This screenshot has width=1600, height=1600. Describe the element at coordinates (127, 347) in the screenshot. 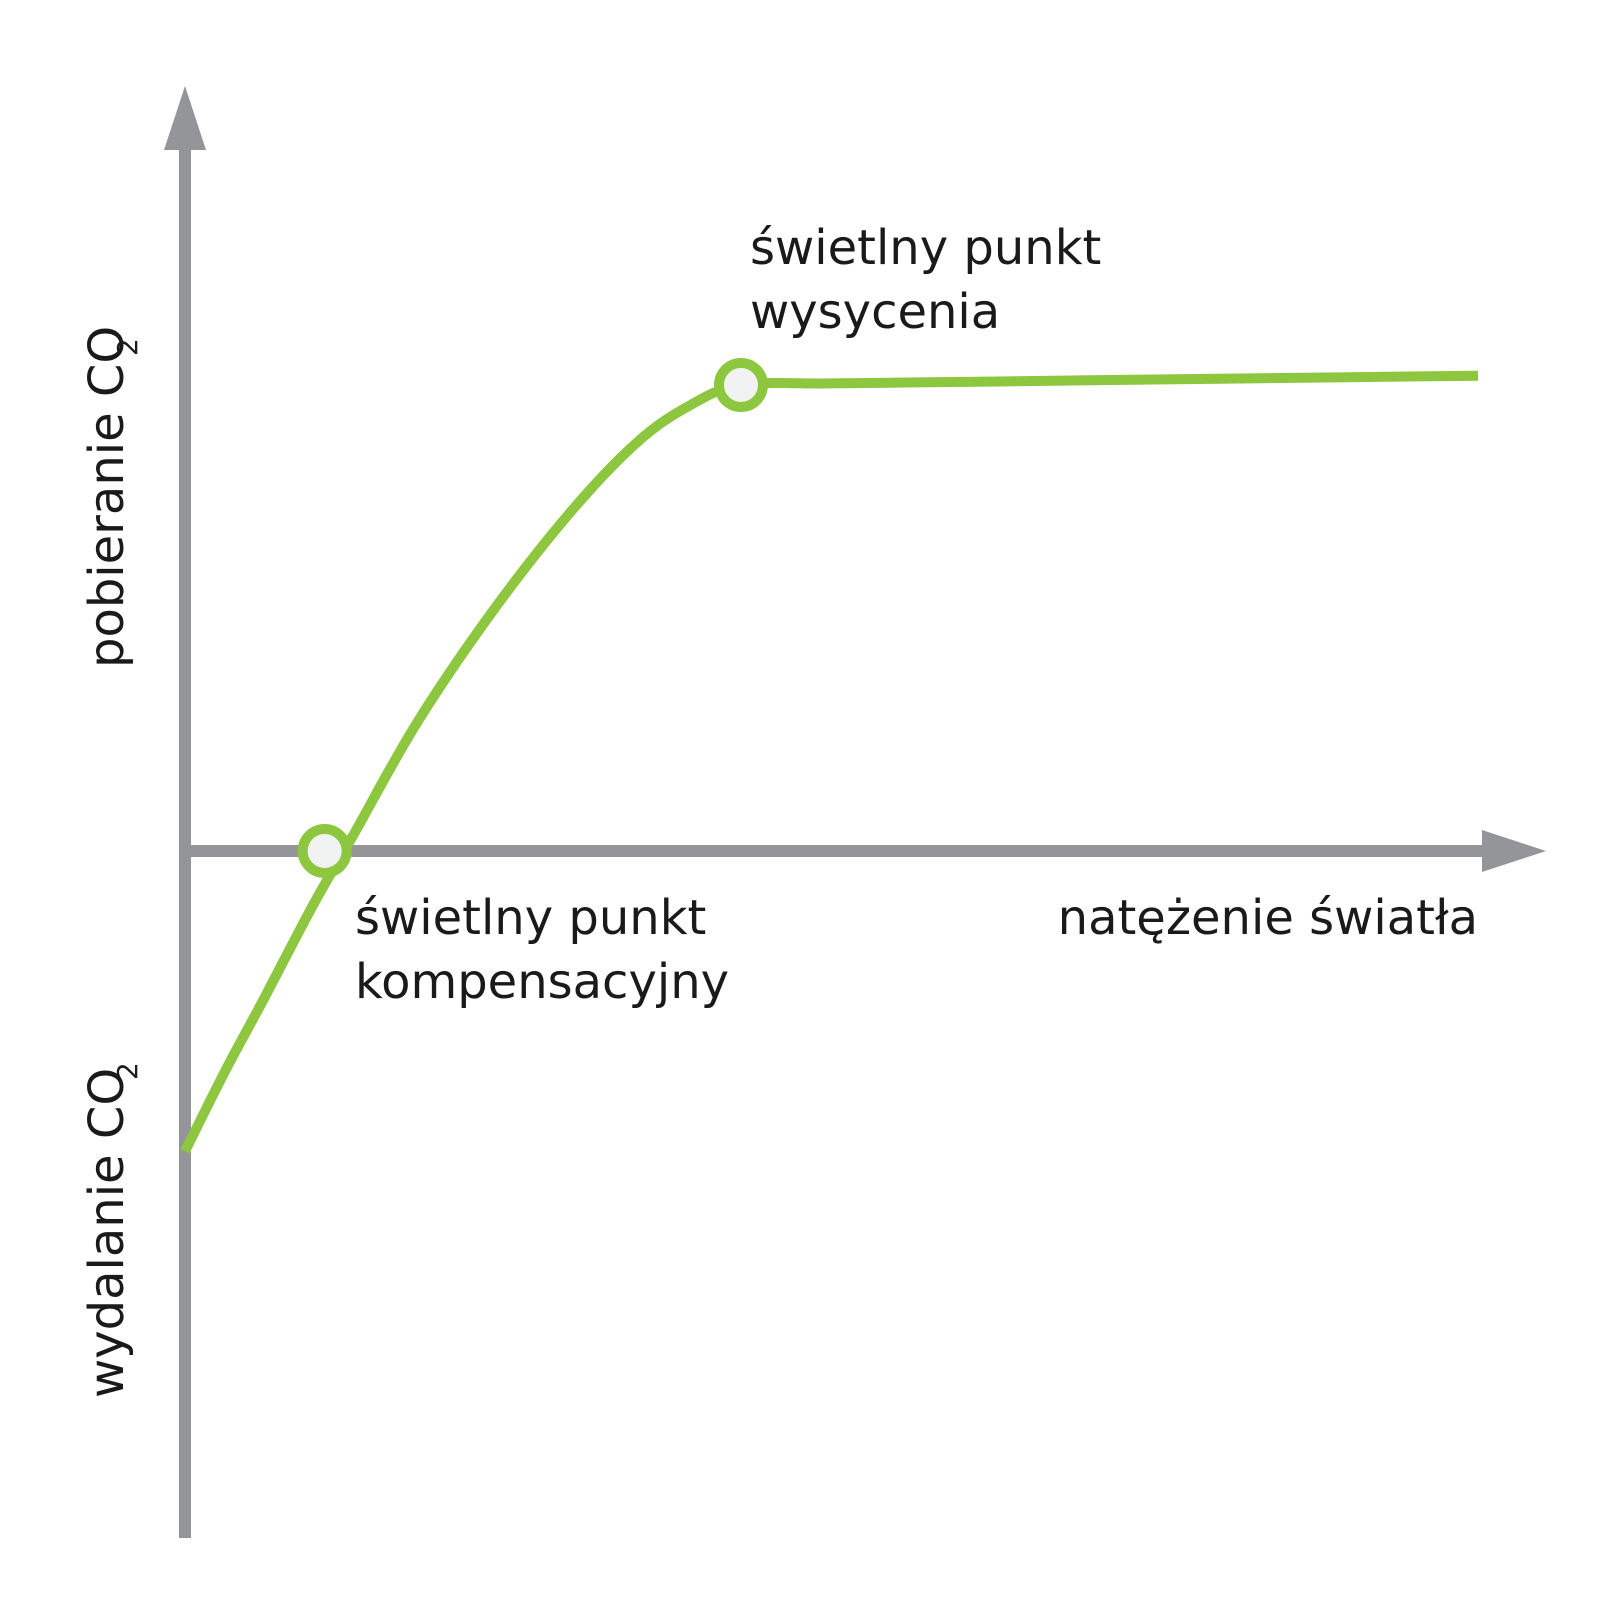

I see `y-axis-label-positive-subscript: 2` at that location.